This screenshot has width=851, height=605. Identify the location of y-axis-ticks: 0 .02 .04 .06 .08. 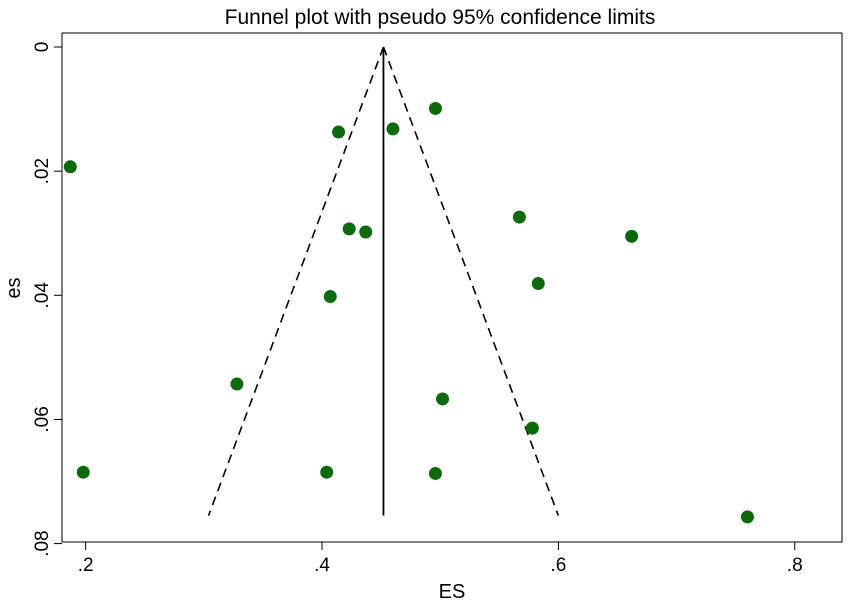
(47, 299).